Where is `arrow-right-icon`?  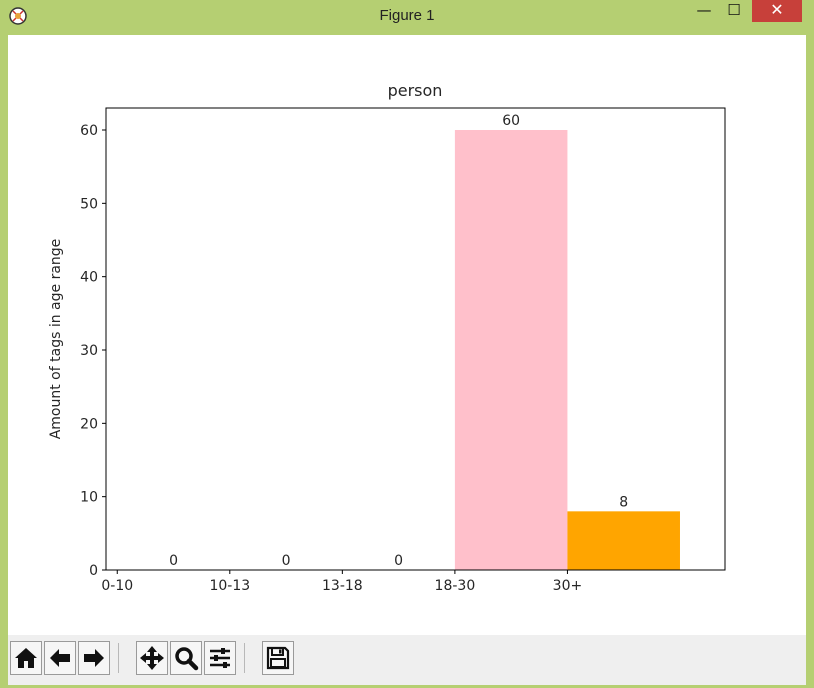 arrow-right-icon is located at coordinates (94, 658).